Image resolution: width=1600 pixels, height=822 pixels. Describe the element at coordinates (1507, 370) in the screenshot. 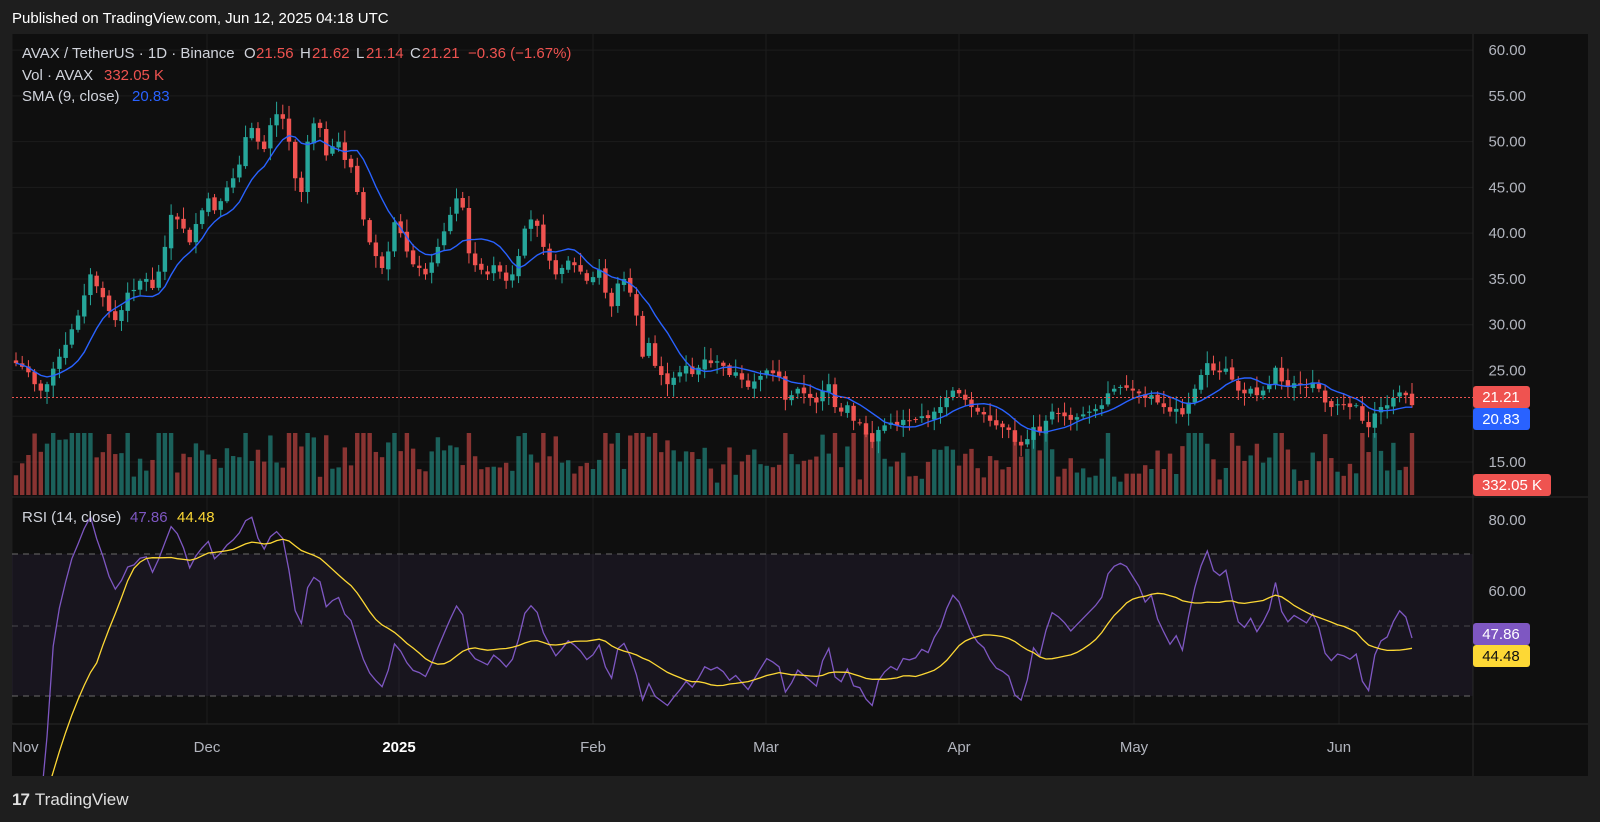

I see `price-tick-label: 25.00` at that location.